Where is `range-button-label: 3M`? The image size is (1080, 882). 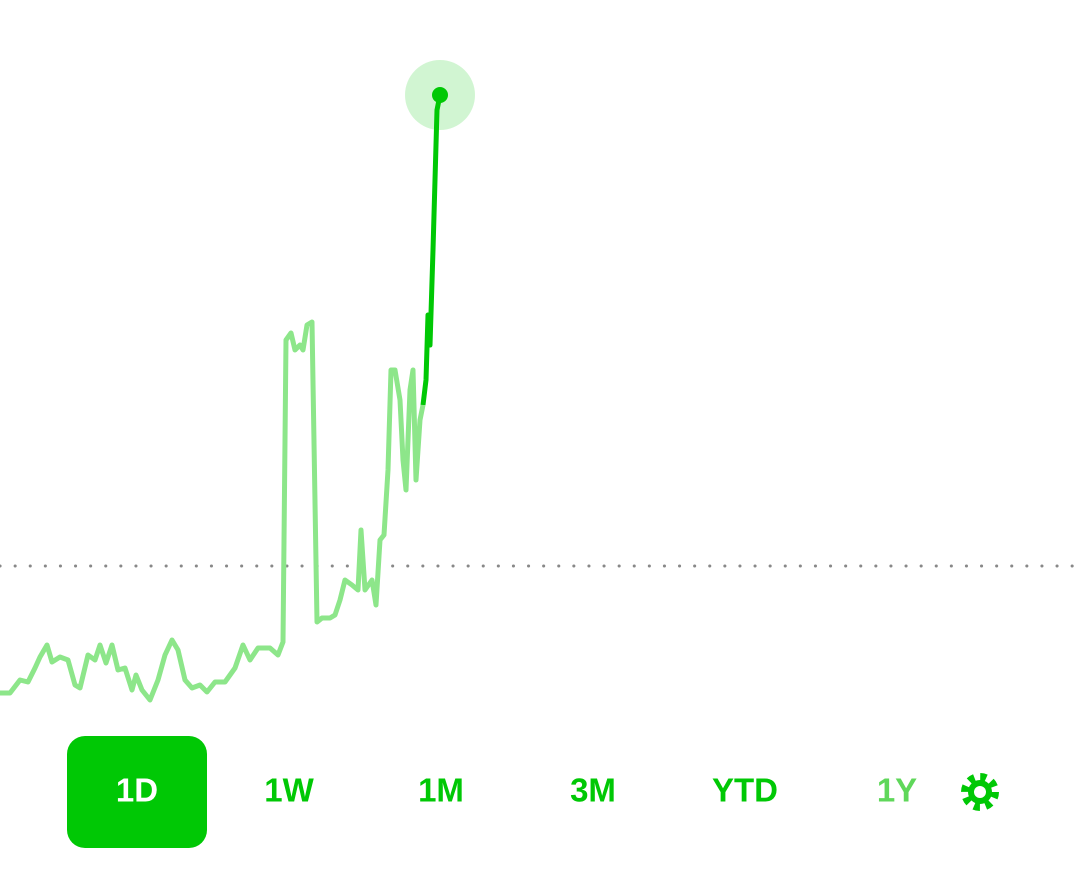 range-button-label: 3M is located at coordinates (593, 790).